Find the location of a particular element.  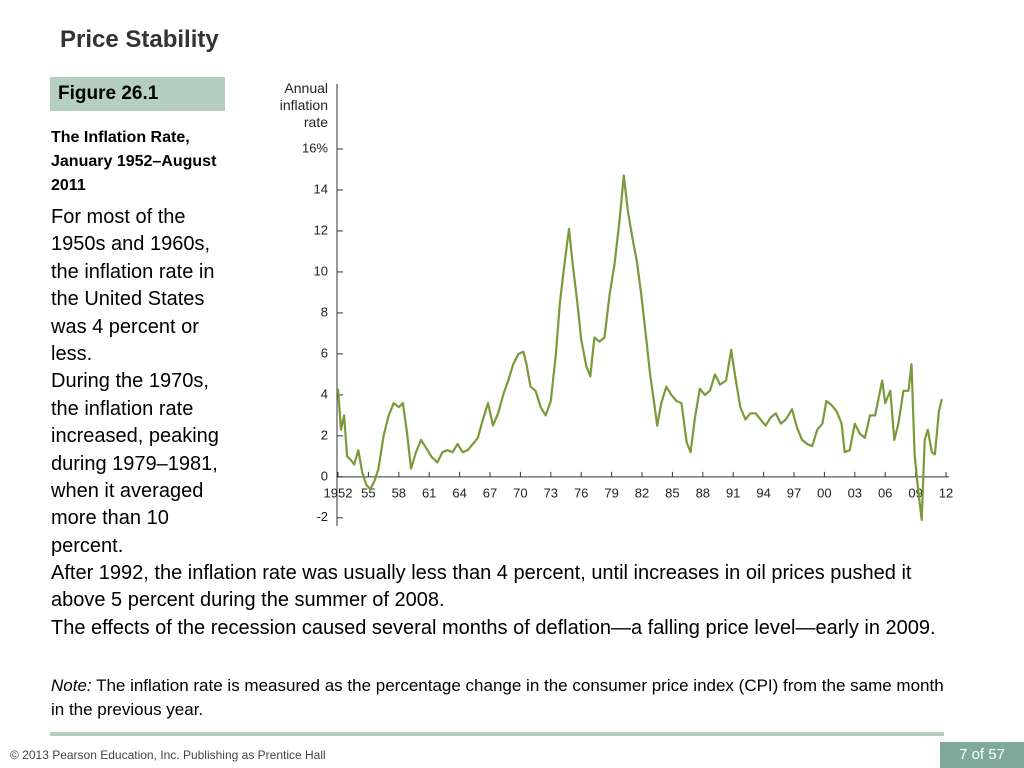

x-tick-label: 88 is located at coordinates (703, 492).